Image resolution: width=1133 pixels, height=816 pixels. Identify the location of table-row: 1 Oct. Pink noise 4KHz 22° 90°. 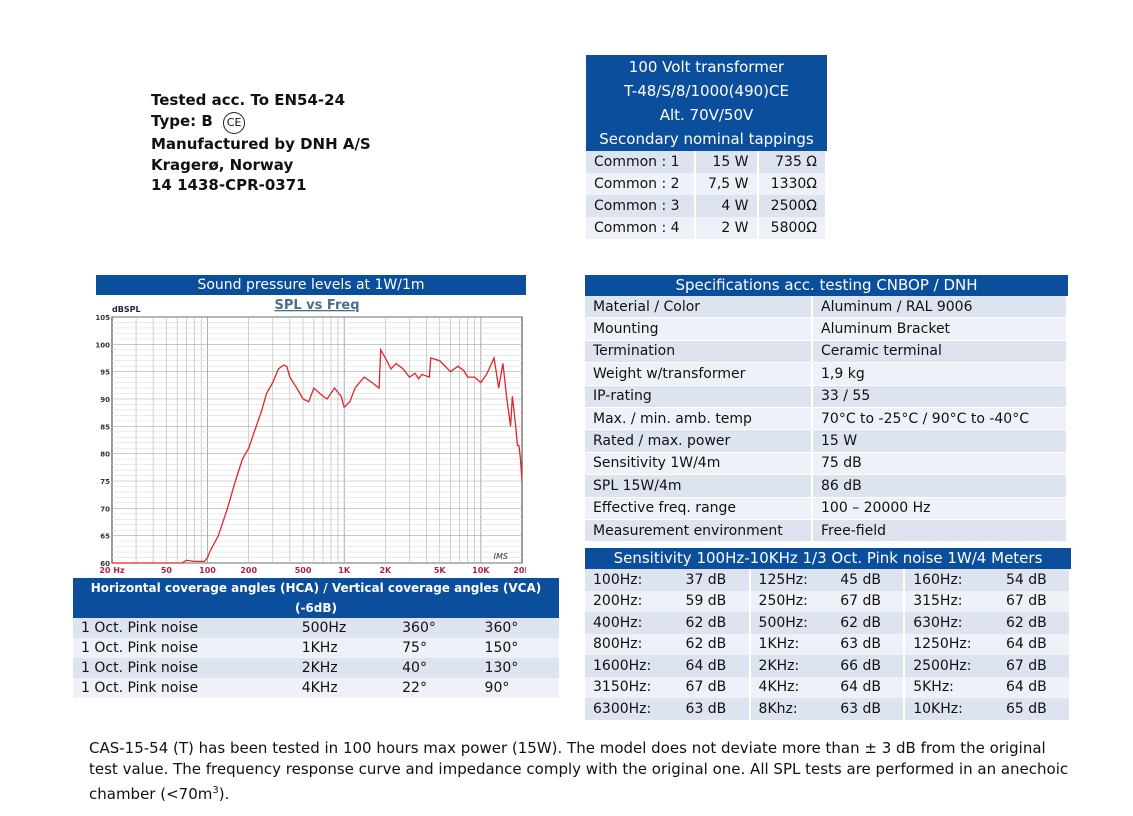
(316, 688).